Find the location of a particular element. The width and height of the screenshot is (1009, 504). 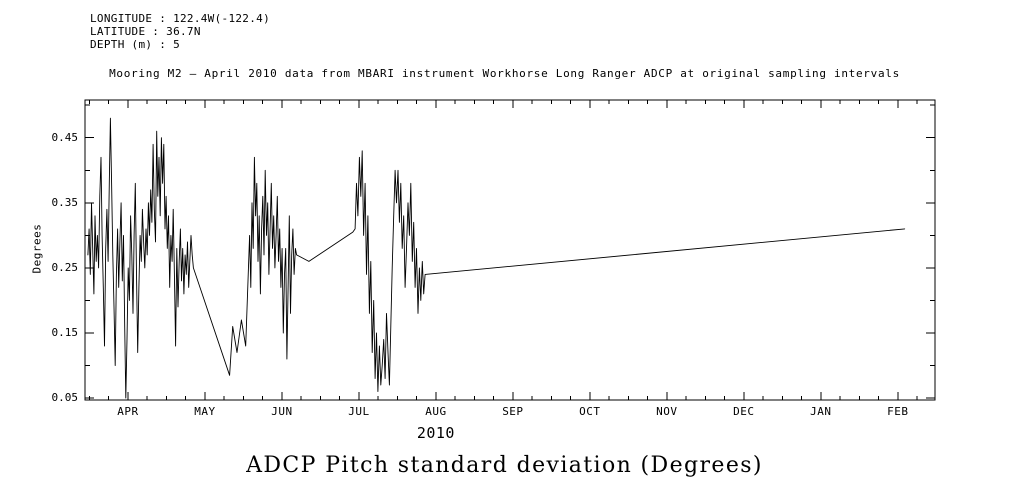

x-tick-label: SEP is located at coordinates (513, 411).